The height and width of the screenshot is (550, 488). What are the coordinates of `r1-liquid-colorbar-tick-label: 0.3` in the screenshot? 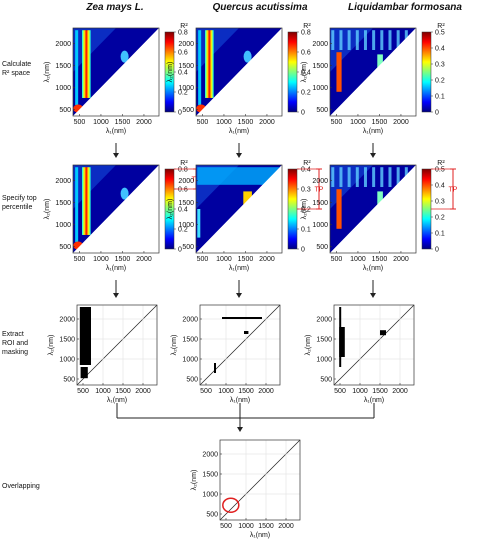 It's located at (440, 65).